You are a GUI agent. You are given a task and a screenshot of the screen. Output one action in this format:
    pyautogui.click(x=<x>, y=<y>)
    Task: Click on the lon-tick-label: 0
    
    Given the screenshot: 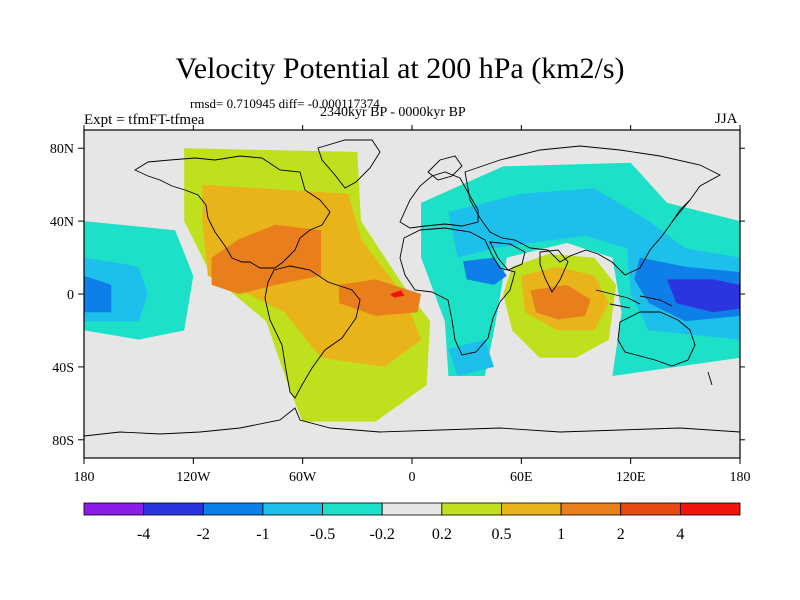 What is the action you would take?
    pyautogui.click(x=412, y=477)
    